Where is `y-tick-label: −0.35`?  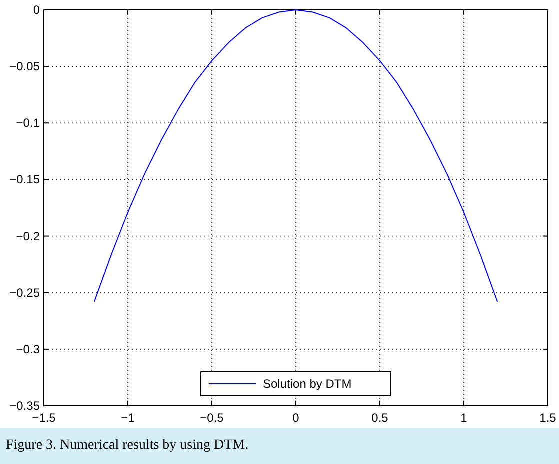
y-tick-label: −0.35 is located at coordinates (25, 406).